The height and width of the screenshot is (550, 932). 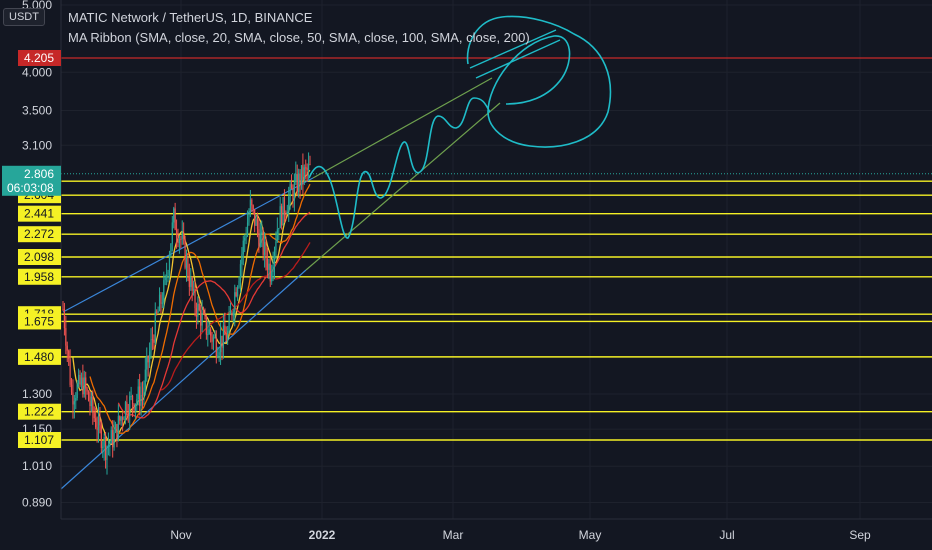 I want to click on support-level-label: 2.272, so click(x=39, y=234).